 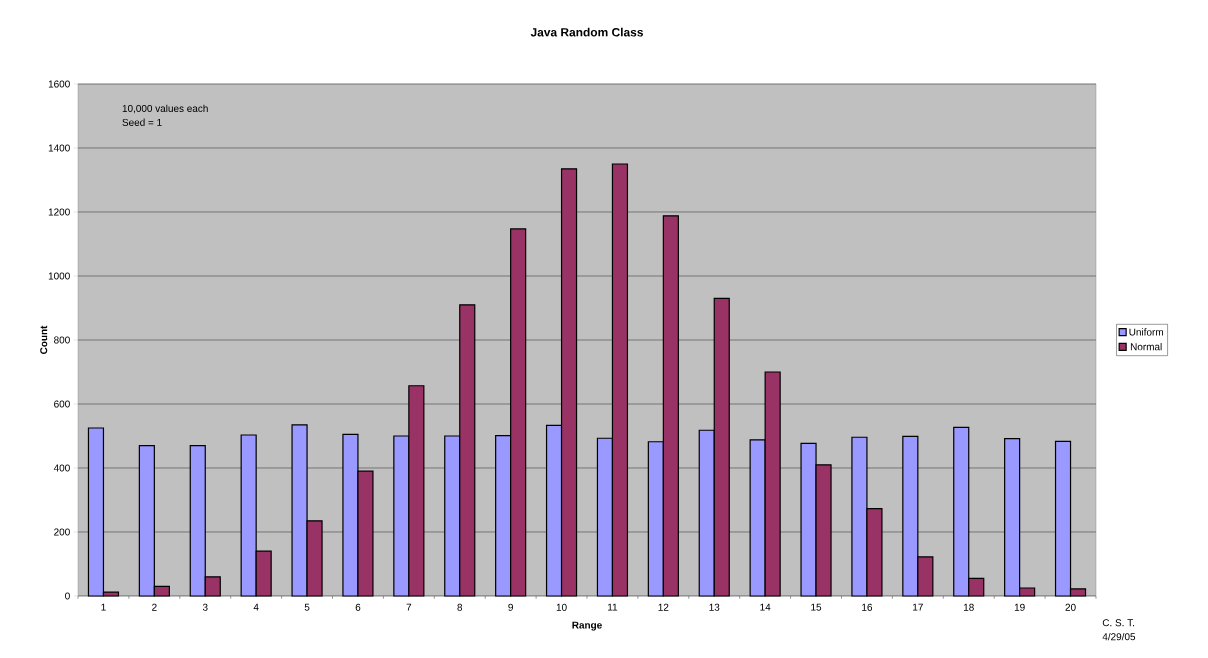 I want to click on y-tick-label: 1400, so click(x=59, y=148).